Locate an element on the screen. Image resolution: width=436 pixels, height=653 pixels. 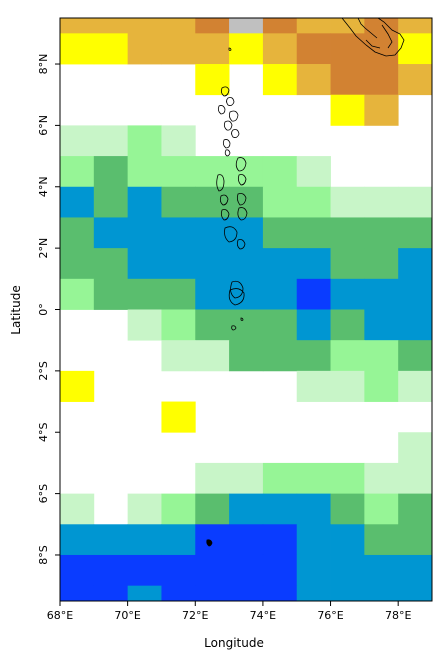
sri-lanka-coastline is located at coordinates (373, 37).